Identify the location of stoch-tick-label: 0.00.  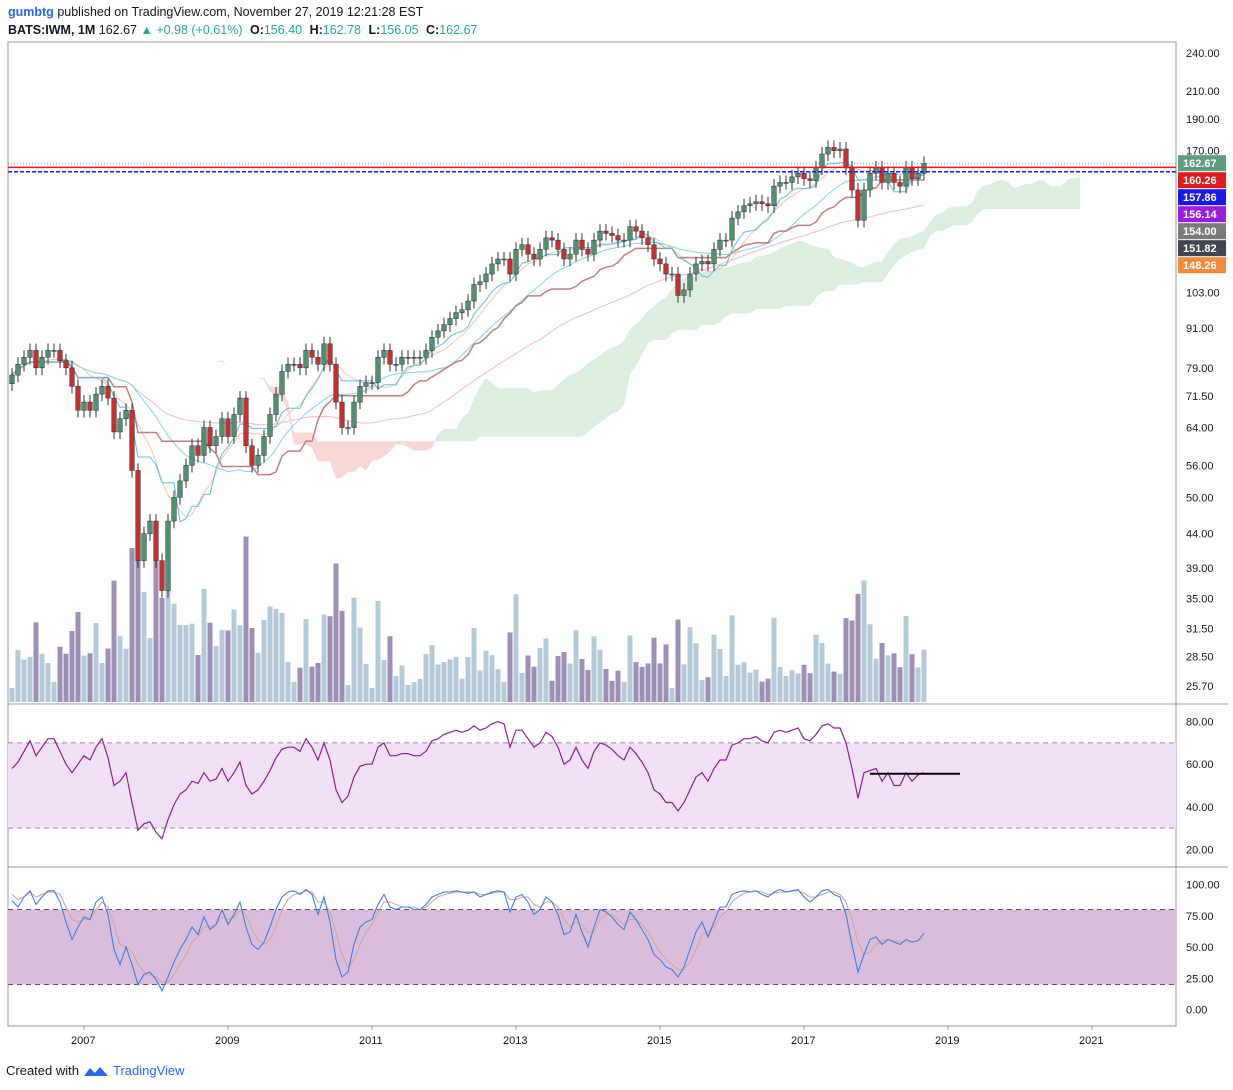
(1196, 1011).